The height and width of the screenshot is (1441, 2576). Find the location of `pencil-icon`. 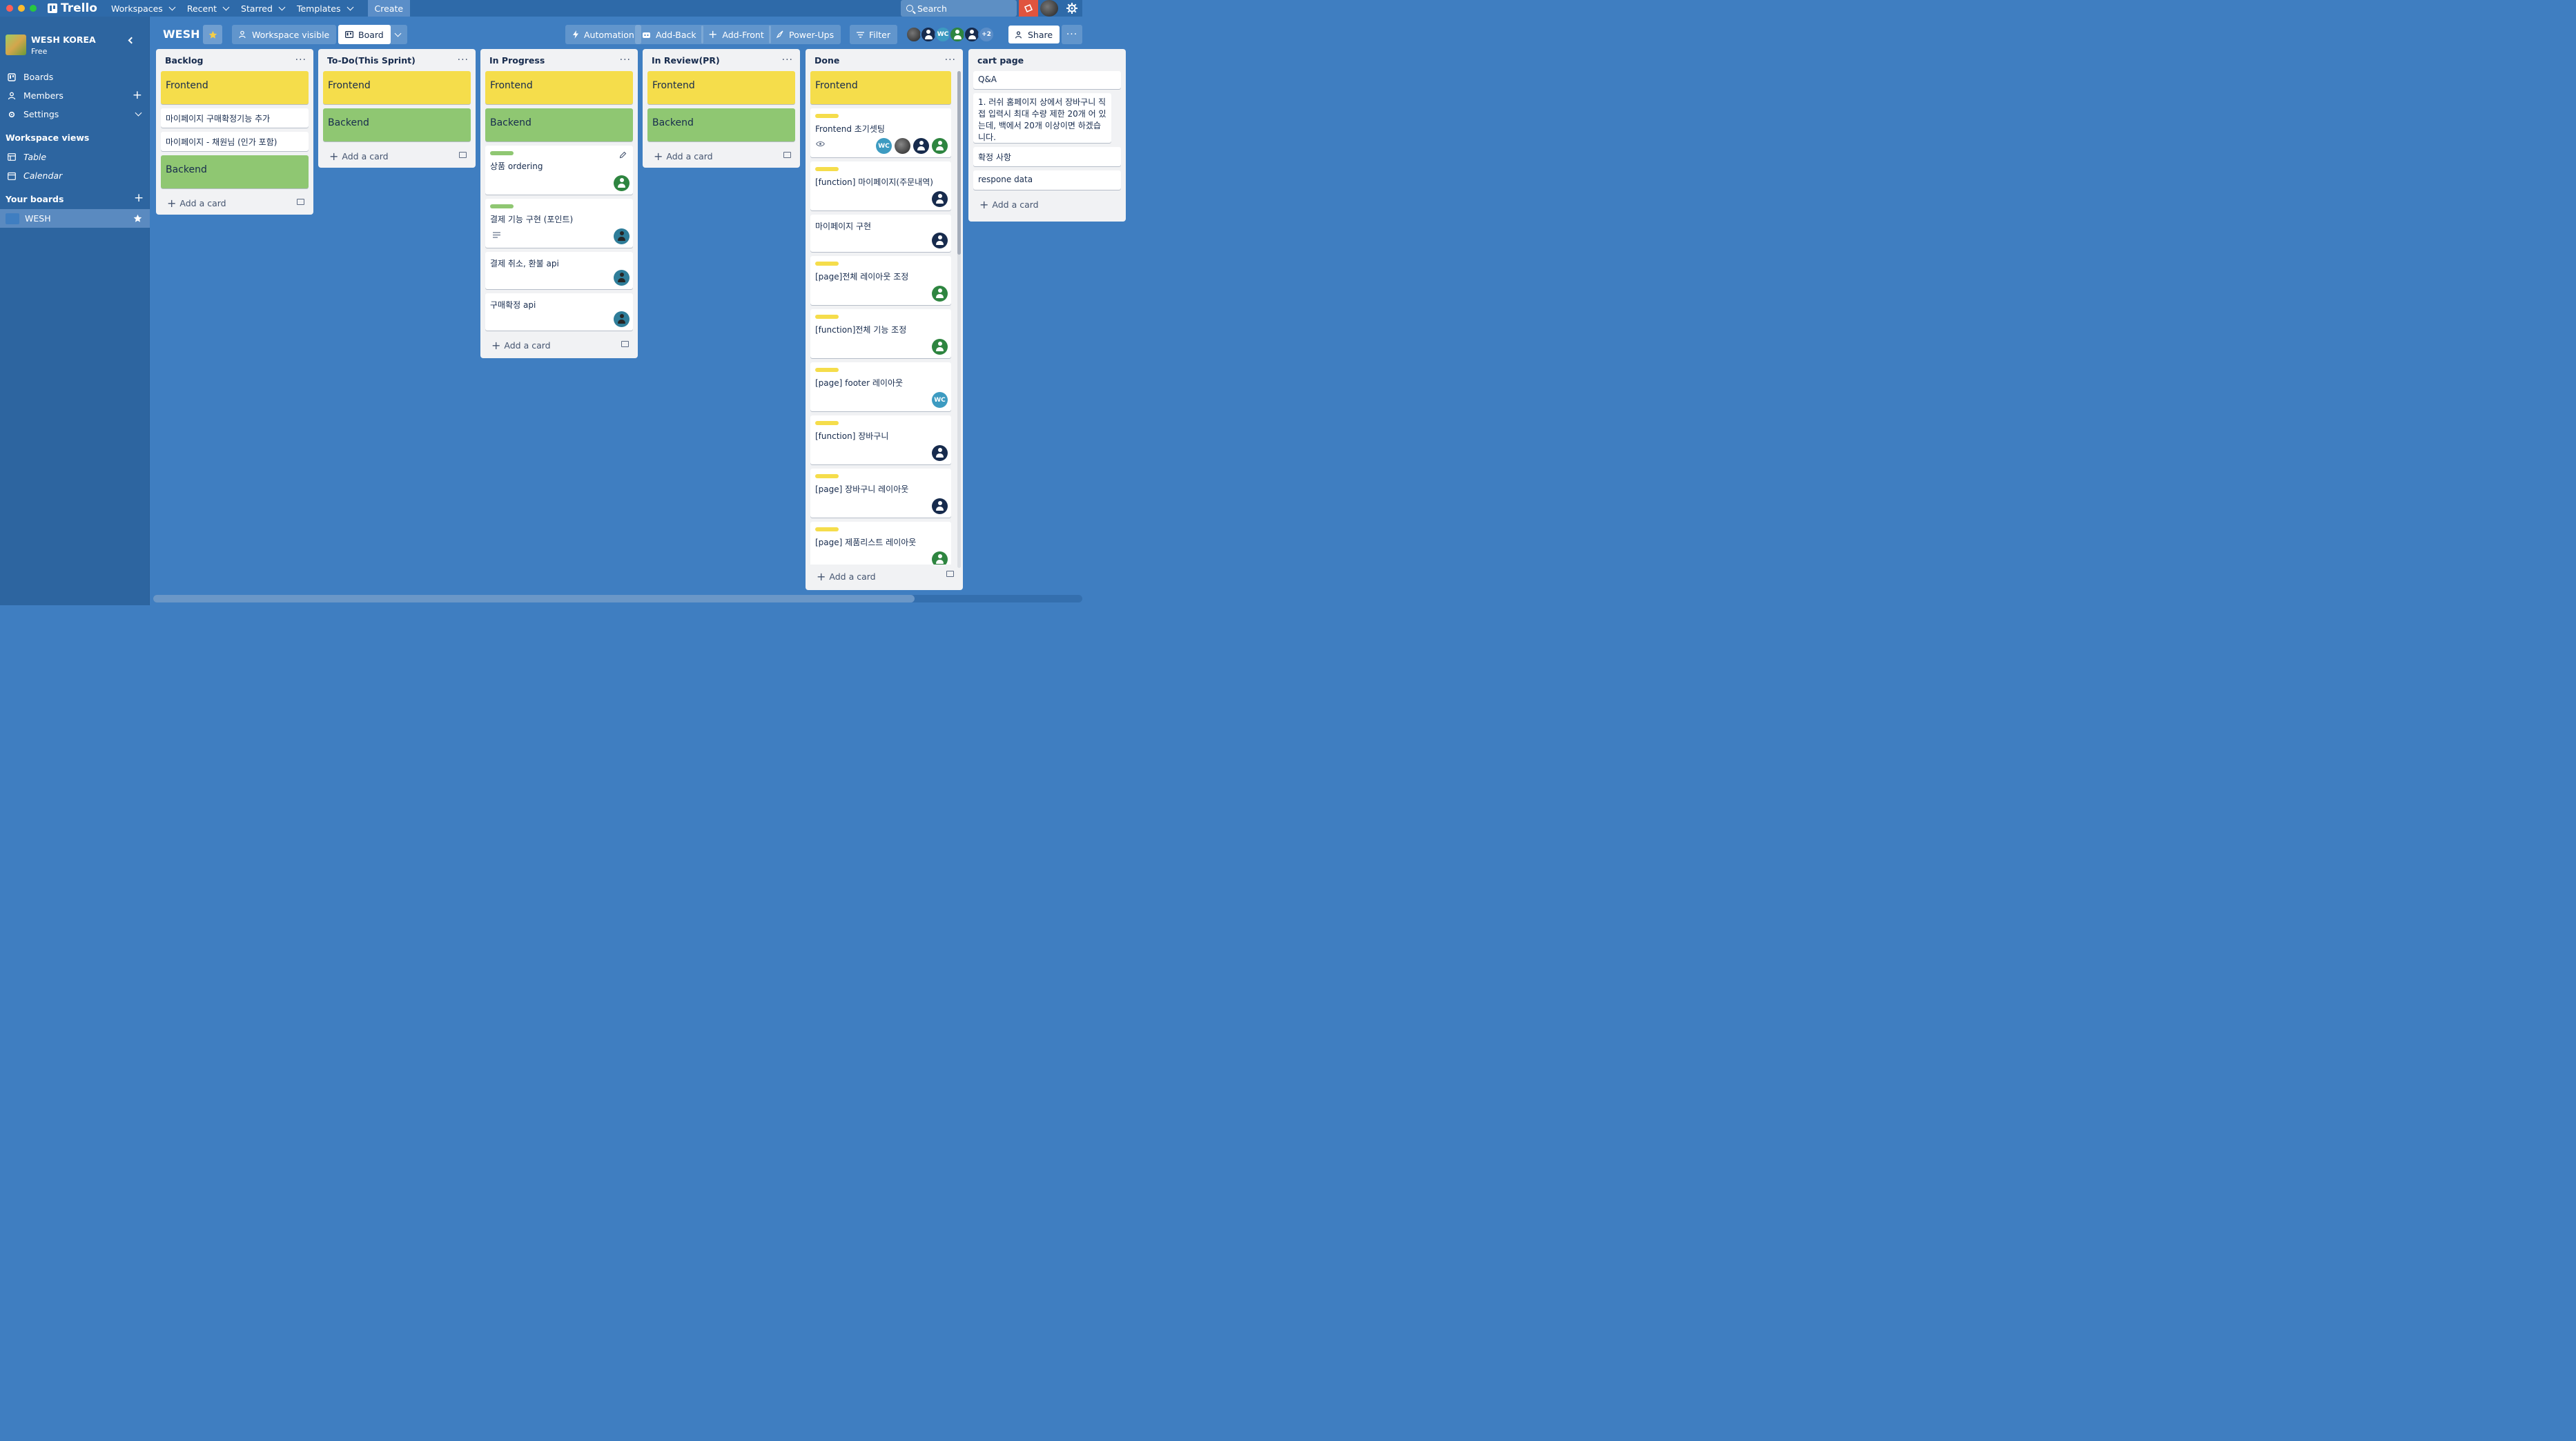

pencil-icon is located at coordinates (623, 155).